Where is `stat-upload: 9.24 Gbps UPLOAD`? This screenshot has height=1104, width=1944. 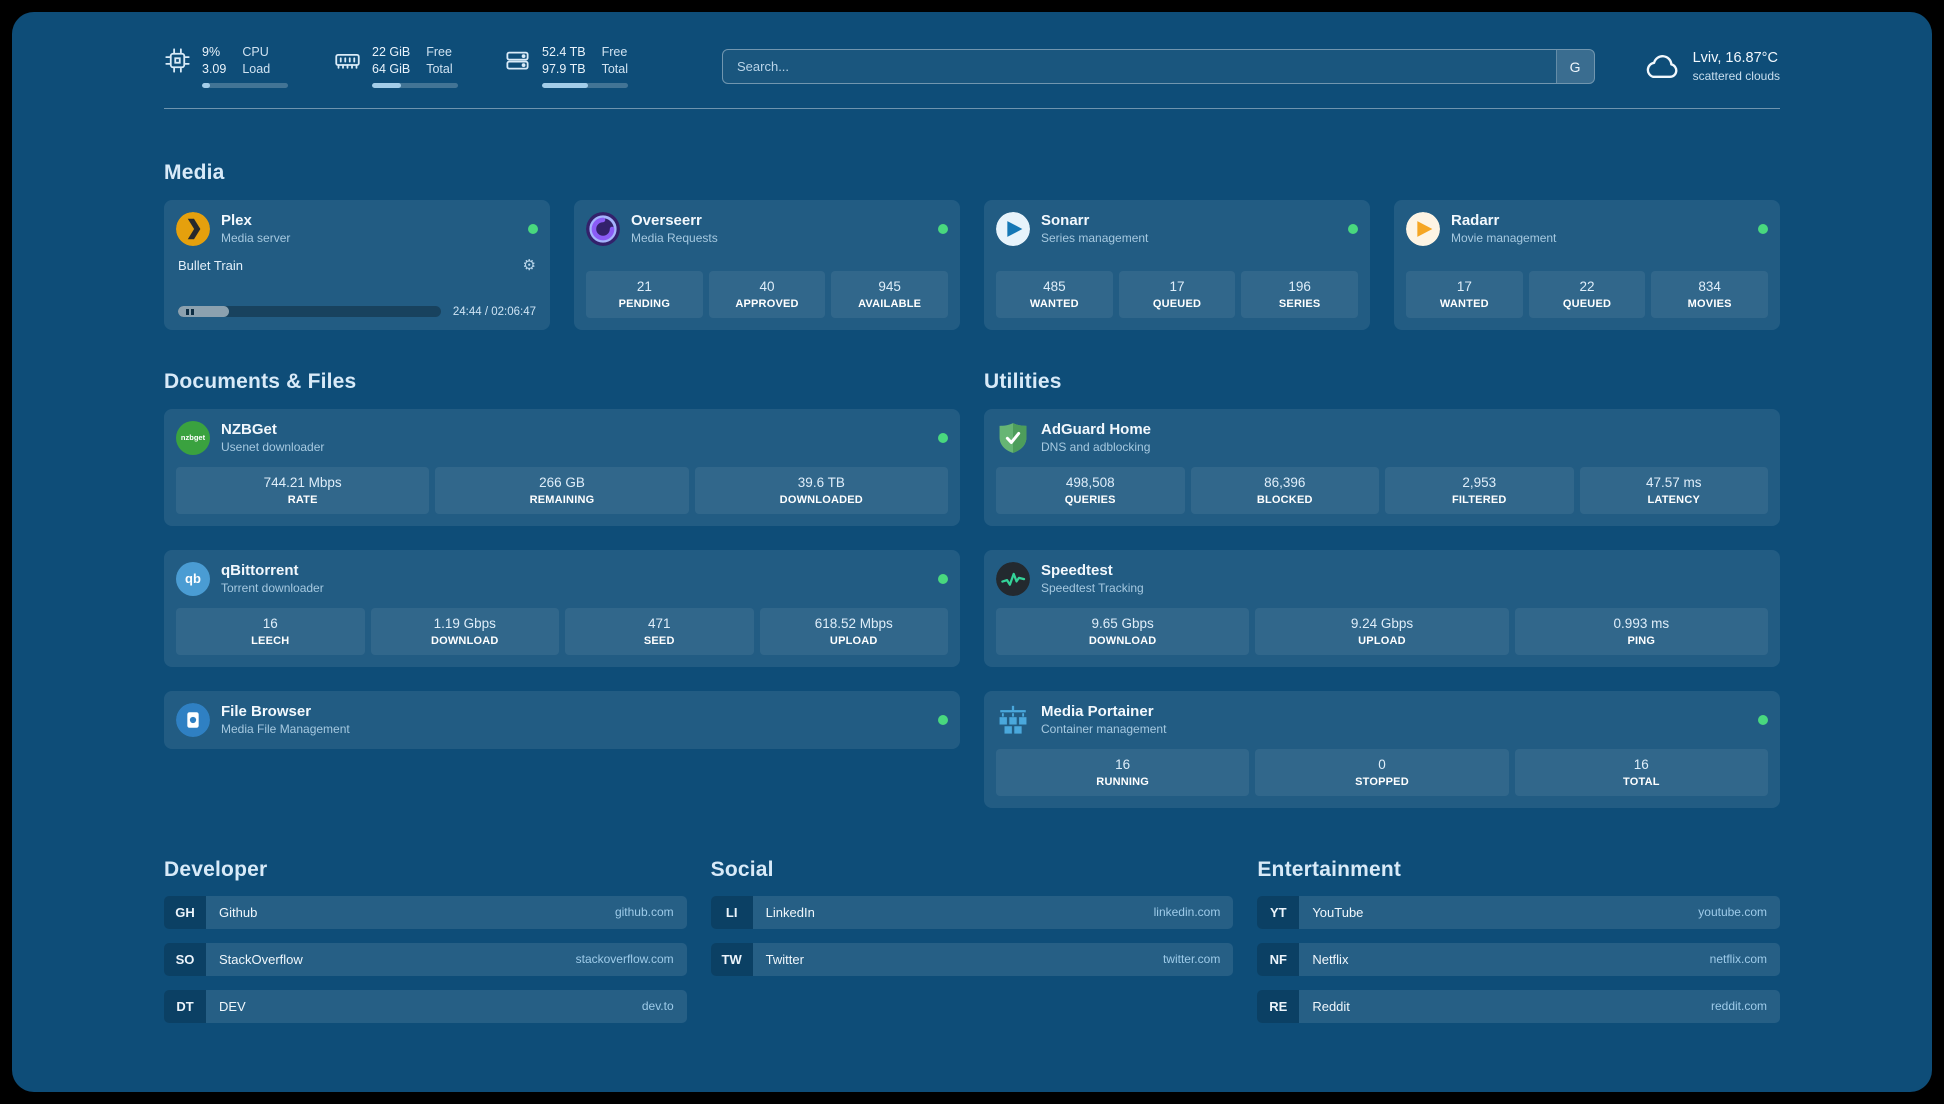
stat-upload: 9.24 Gbps UPLOAD is located at coordinates (1382, 631).